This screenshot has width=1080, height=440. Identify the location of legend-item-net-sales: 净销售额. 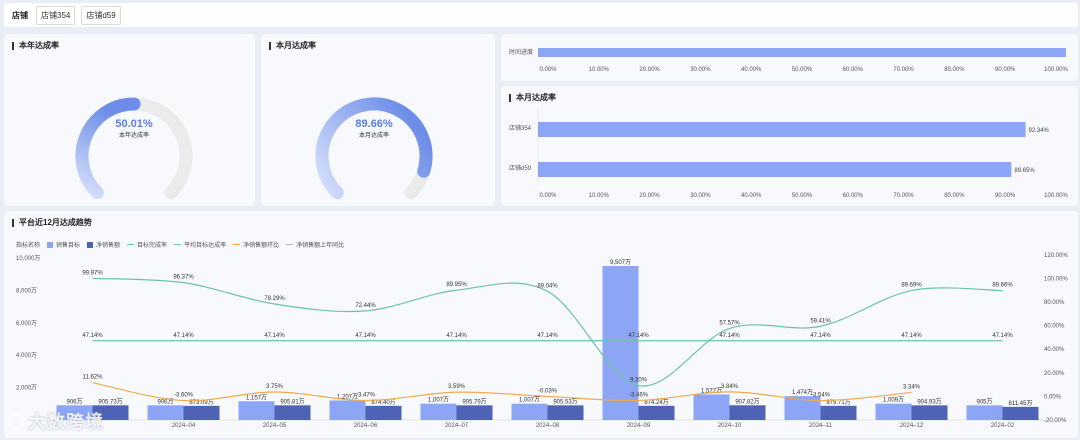
(103, 244).